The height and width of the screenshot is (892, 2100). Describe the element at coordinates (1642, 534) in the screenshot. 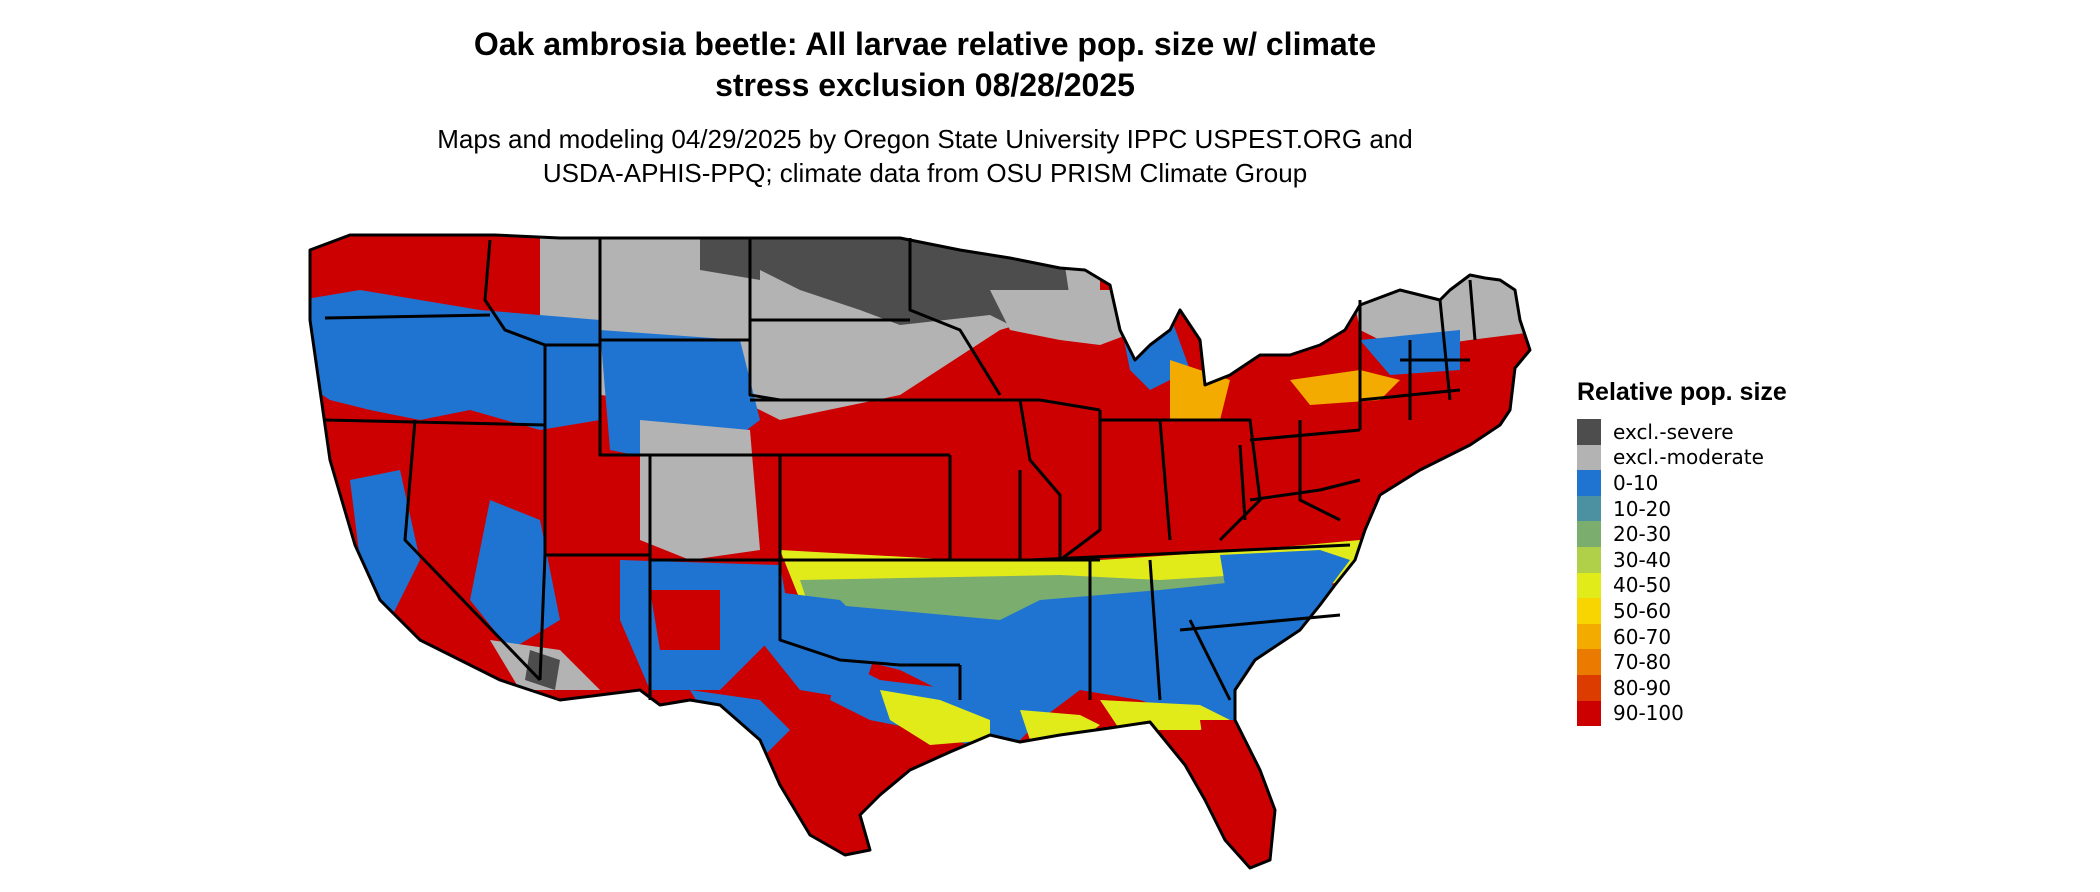

I see `legend-label: 20-30` at that location.